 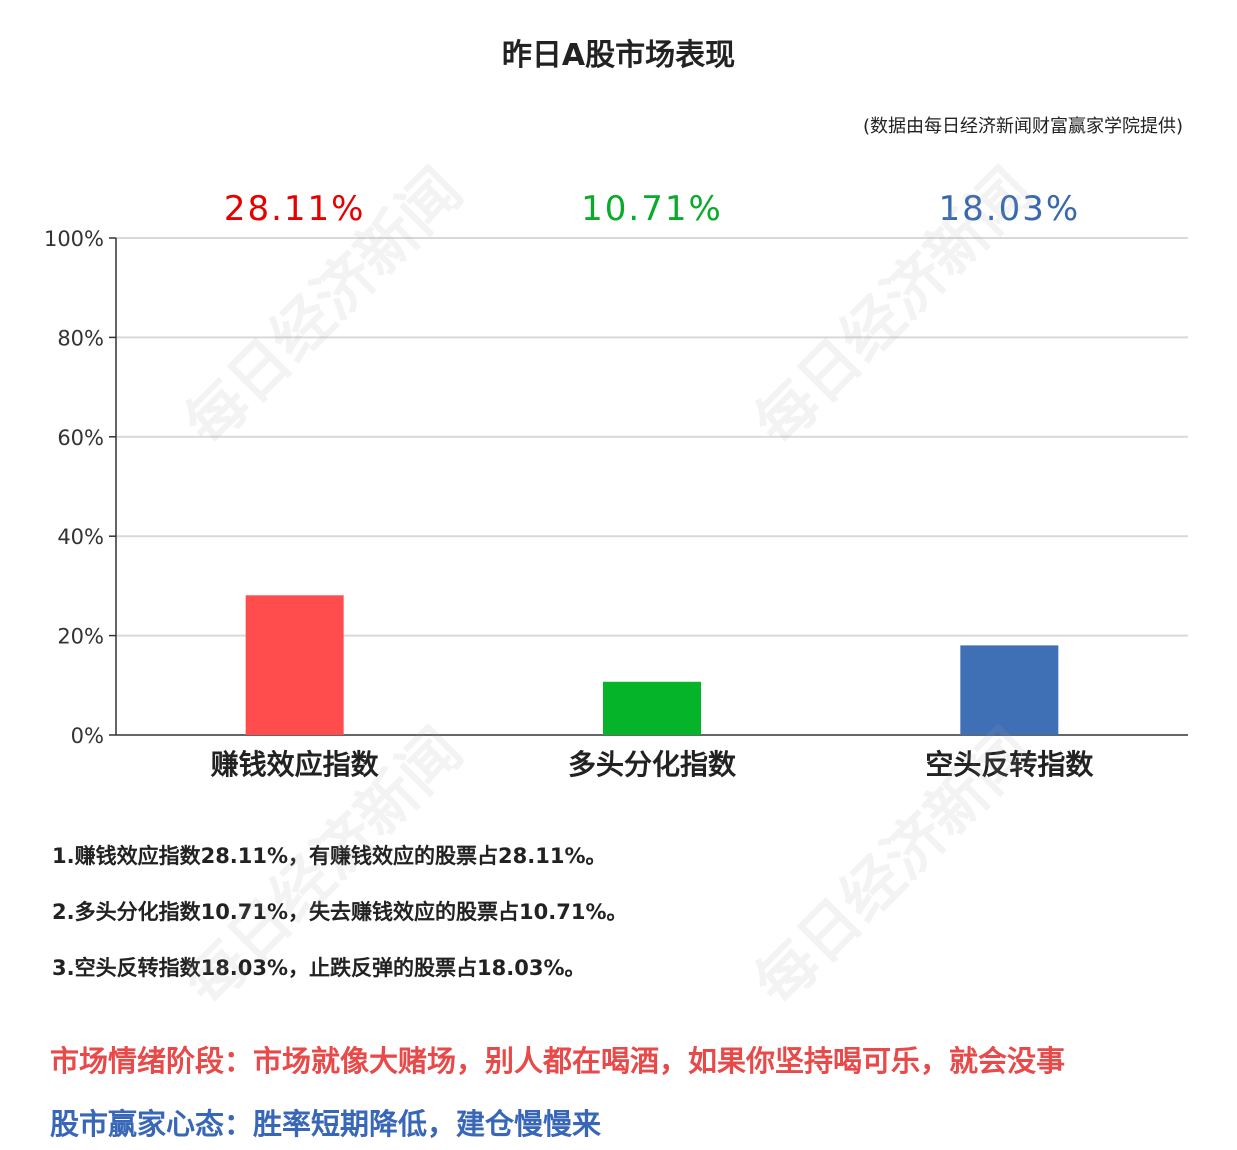 I want to click on investor-mindset: 股市赢家心态：胜率短期降低，建仓慢慢来, so click(x=326, y=1124).